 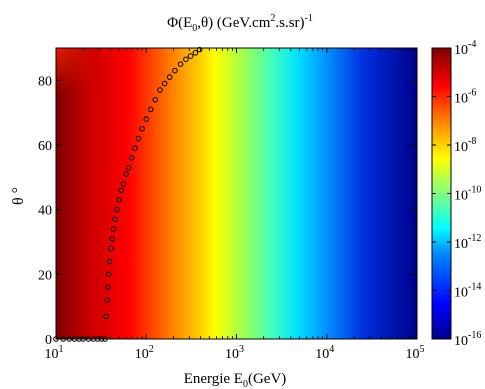 I want to click on y-tick-label: 80, so click(x=45, y=81).